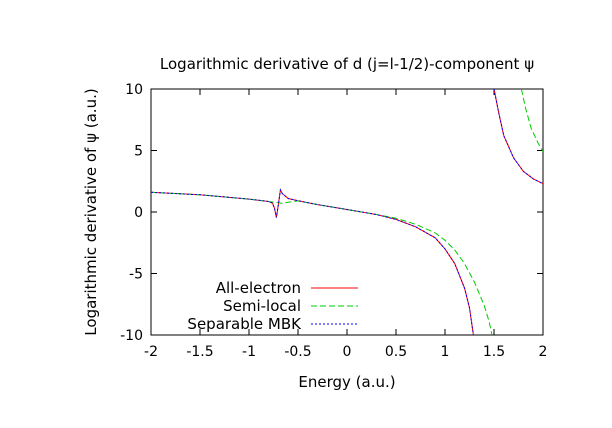 The image size is (612, 428). I want to click on x-tick-label: -1.5, so click(199, 352).